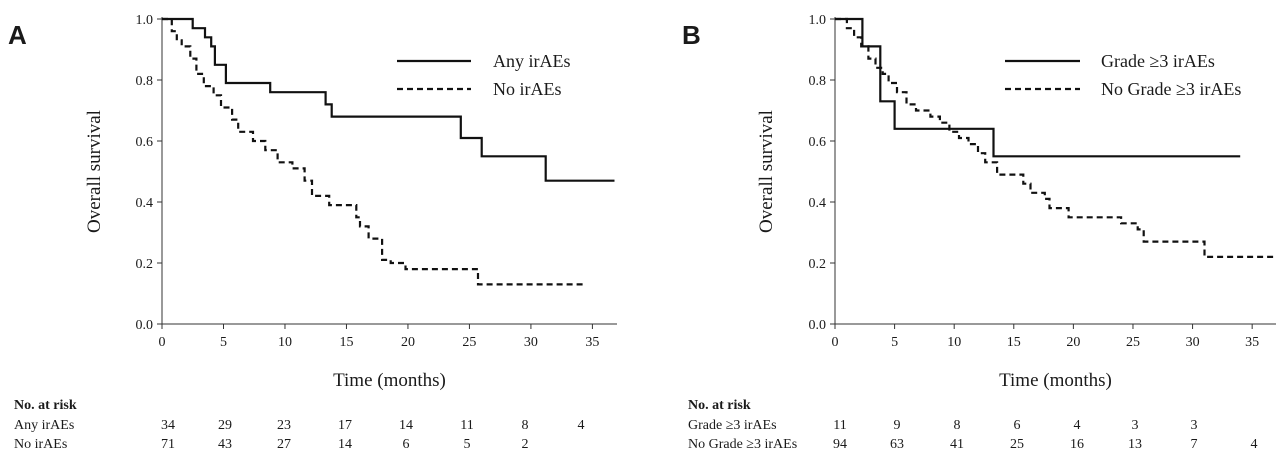 The height and width of the screenshot is (452, 1278). I want to click on risk-row-label: Grade ≥3 irAEs, so click(732, 425).